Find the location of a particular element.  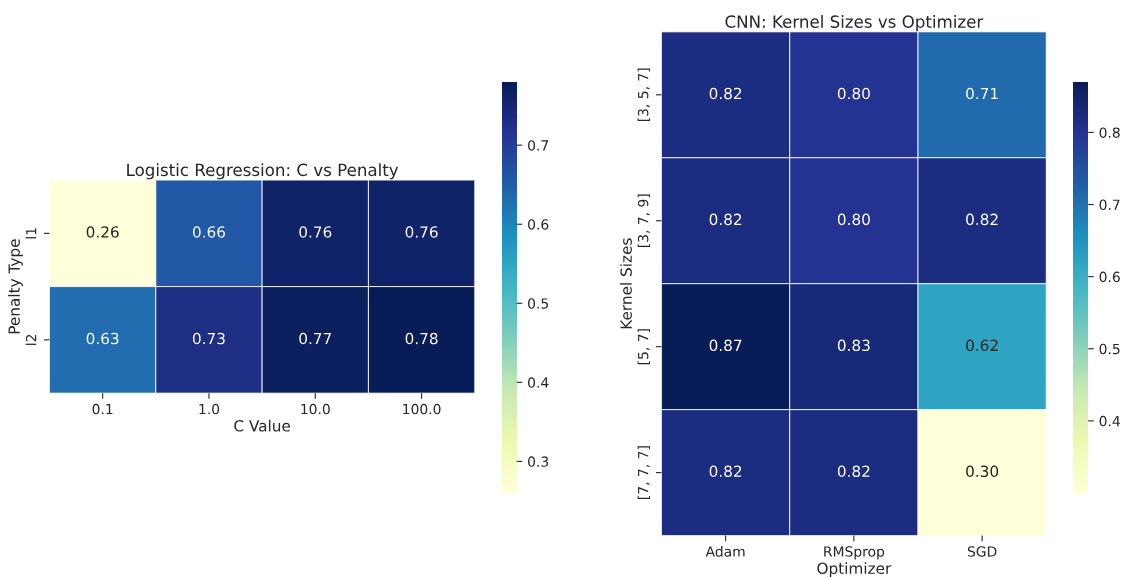

data-label: 0.30 is located at coordinates (982, 471).